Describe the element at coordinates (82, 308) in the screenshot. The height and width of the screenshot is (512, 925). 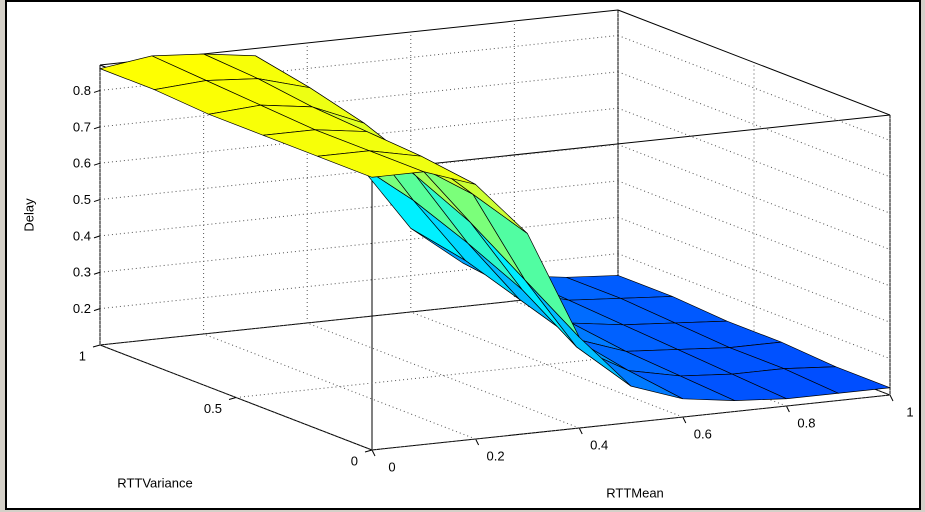
I see `z-tick-label: 0.2` at that location.